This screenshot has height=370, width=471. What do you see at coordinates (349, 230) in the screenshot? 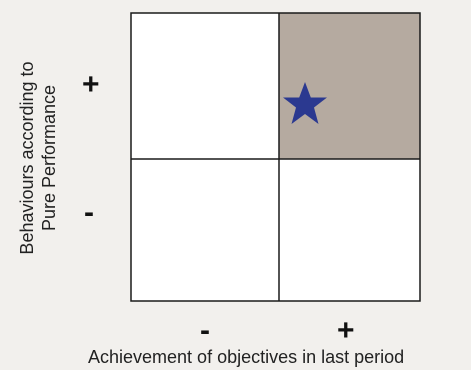
I see `quadrant-bottom-right` at bounding box center [349, 230].